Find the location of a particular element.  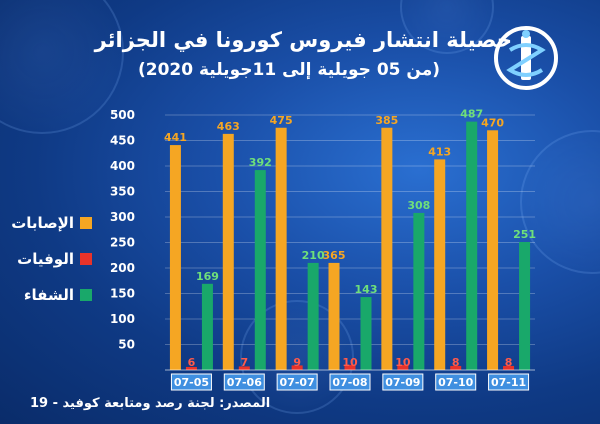

x-tick-label: 07-10 is located at coordinates (456, 382).